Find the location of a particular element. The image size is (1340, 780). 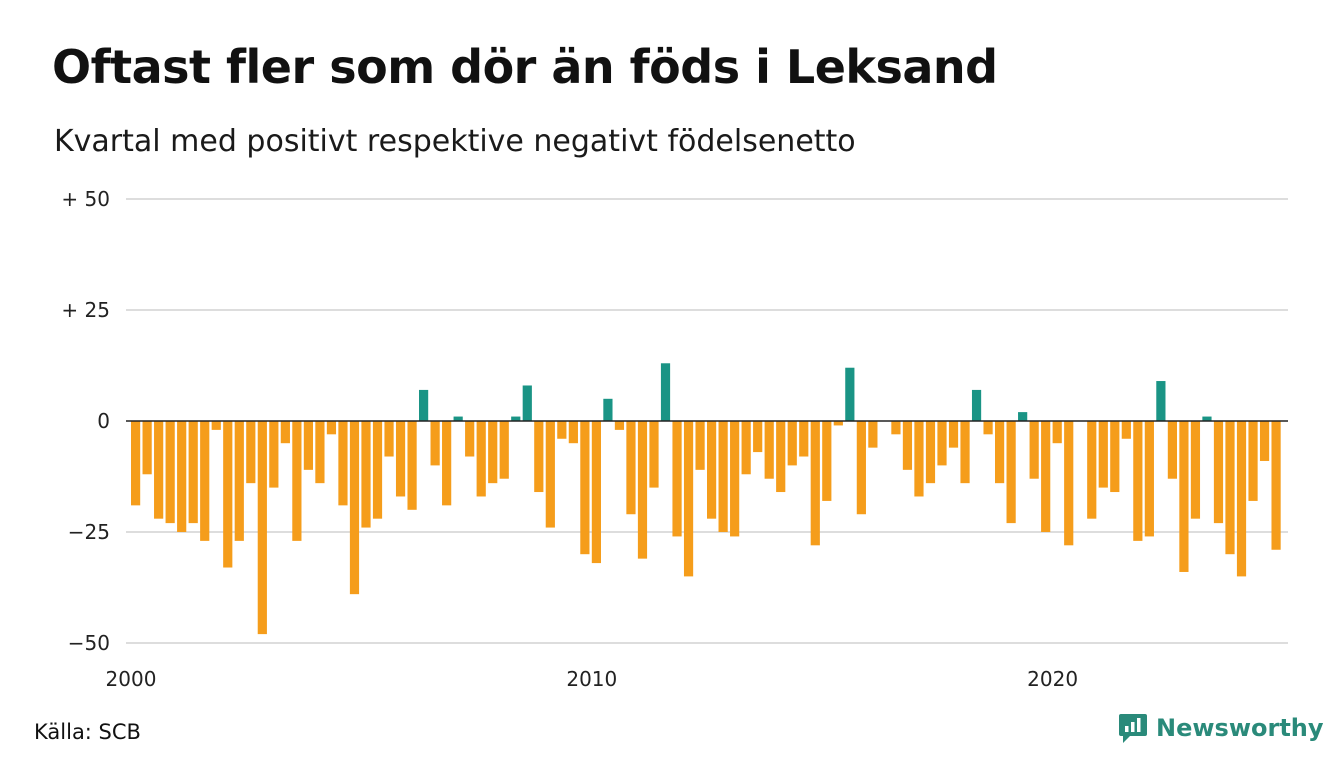

x-tick-label: 2020 is located at coordinates (1052, 679).